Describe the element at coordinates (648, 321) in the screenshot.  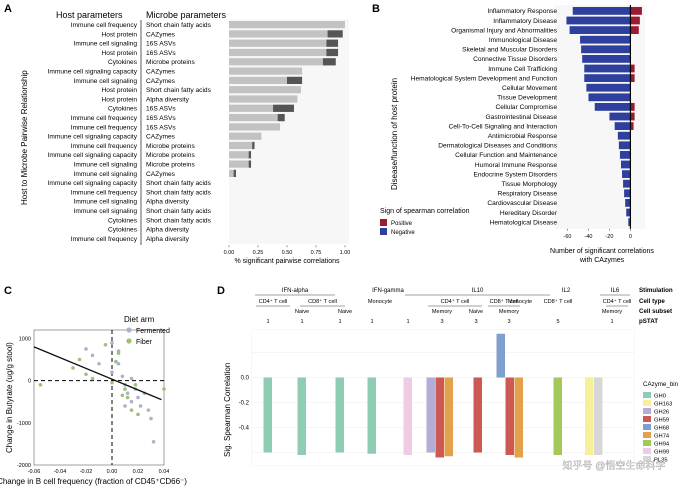
I see `header-row-label: pSTAT` at that location.